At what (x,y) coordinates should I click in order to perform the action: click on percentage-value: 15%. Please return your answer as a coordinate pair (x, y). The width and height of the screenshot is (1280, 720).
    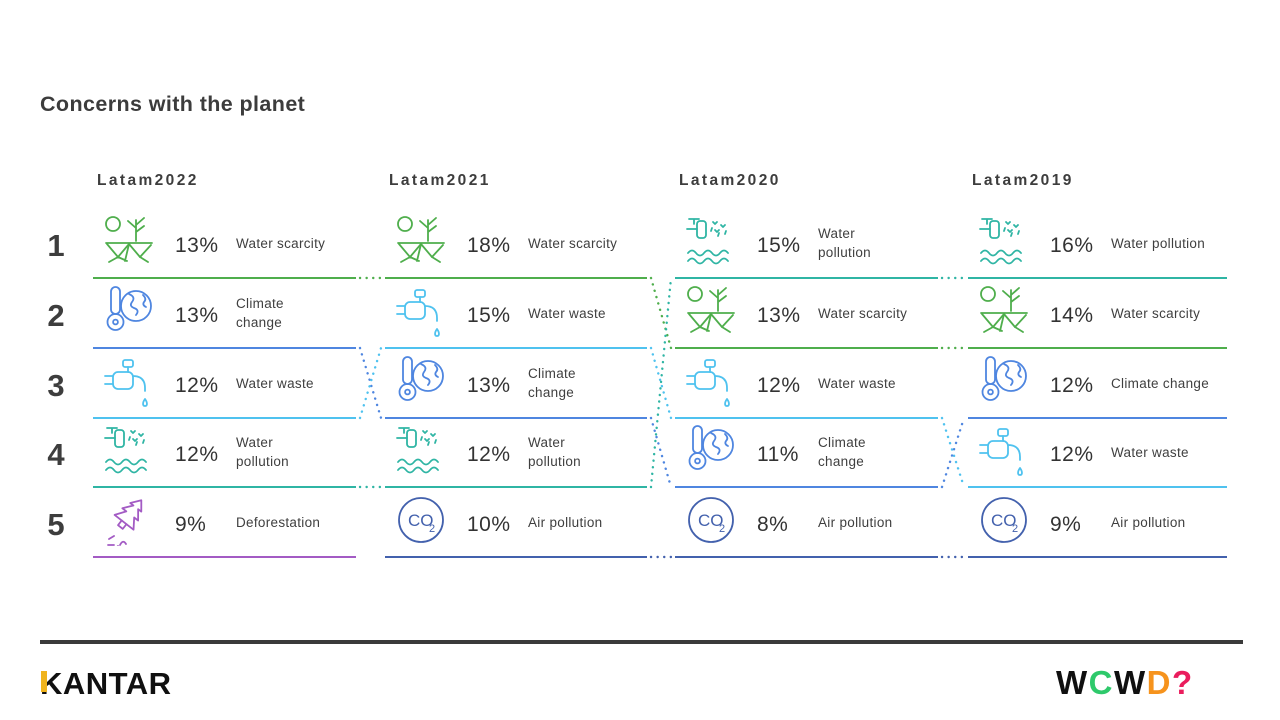
    Looking at the image, I should click on (489, 315).